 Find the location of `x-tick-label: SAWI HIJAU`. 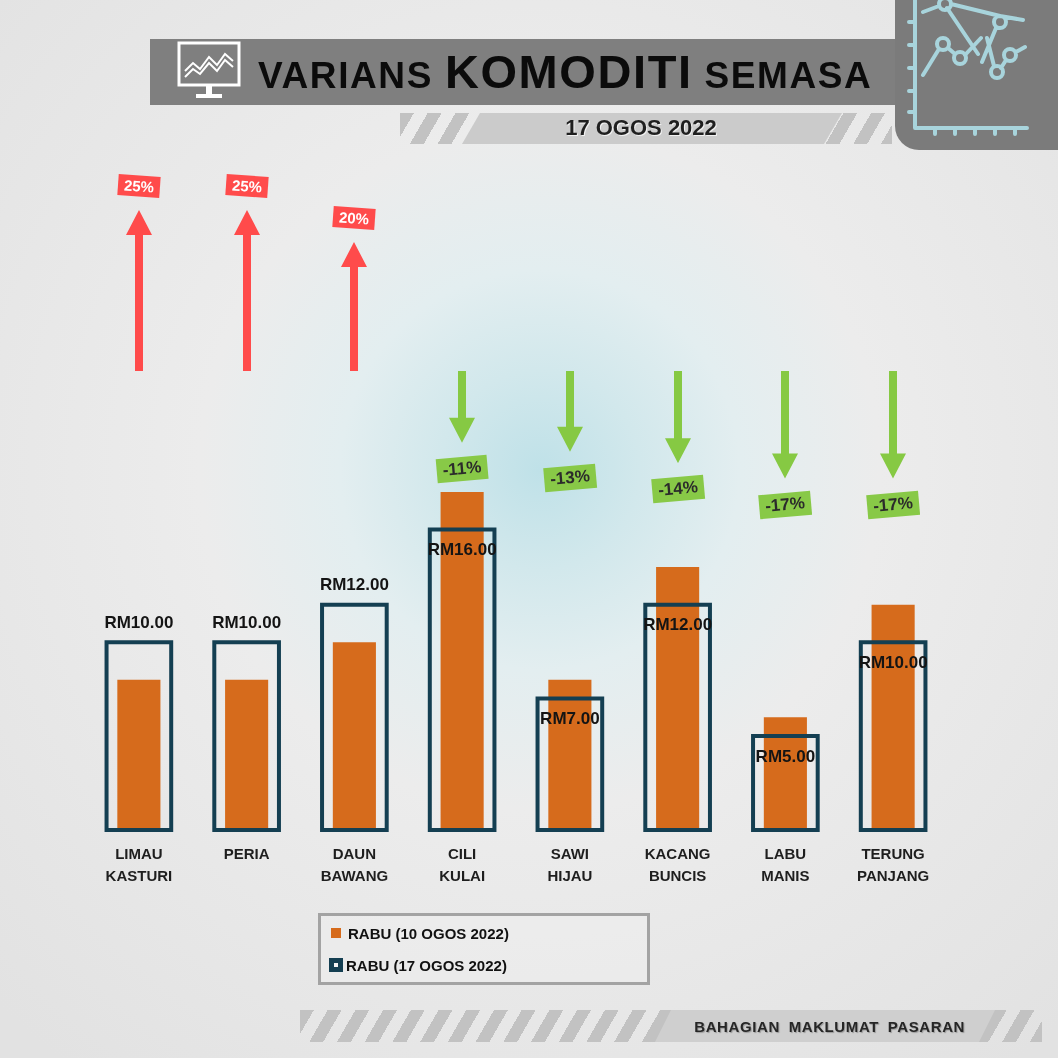

x-tick-label: SAWI HIJAU is located at coordinates (570, 865).